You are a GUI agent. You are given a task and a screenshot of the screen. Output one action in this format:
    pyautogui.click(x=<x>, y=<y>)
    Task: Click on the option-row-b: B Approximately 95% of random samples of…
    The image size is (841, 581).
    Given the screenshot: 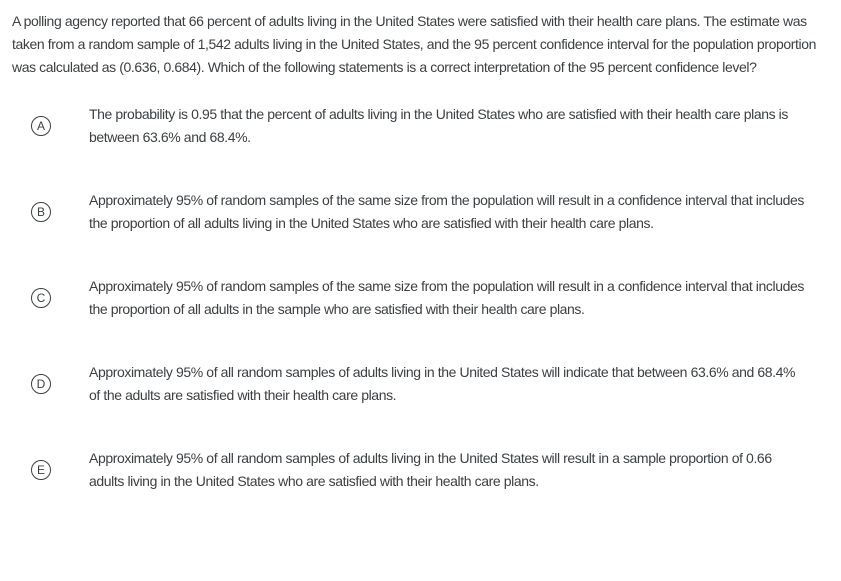 What is the action you would take?
    pyautogui.click(x=420, y=212)
    